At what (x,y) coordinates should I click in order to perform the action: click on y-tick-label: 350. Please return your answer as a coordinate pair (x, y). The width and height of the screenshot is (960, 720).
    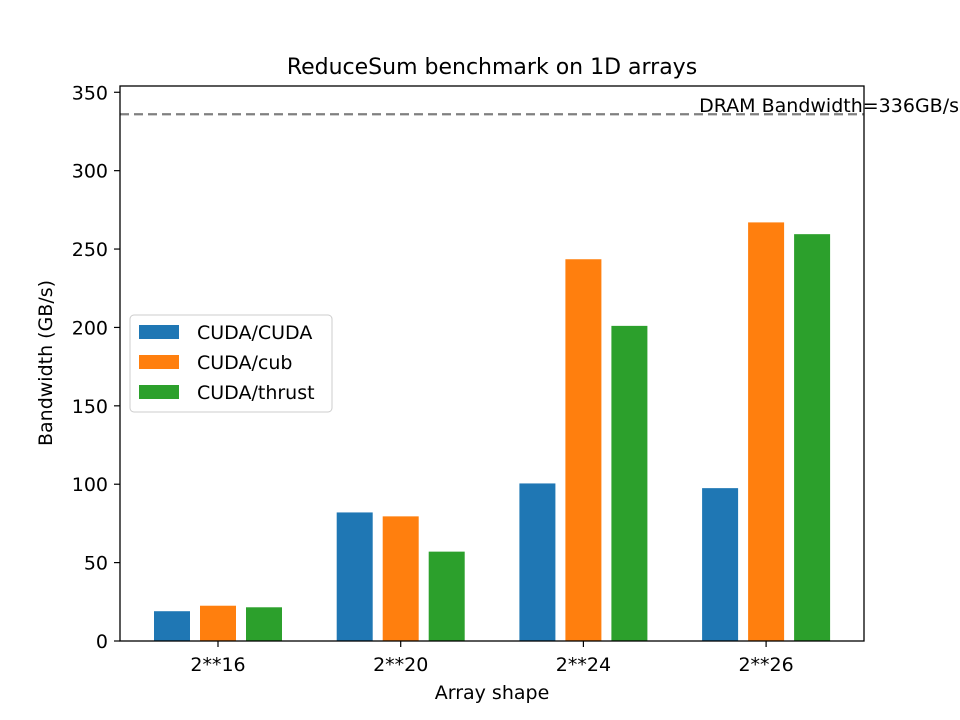
    Looking at the image, I should click on (90, 93).